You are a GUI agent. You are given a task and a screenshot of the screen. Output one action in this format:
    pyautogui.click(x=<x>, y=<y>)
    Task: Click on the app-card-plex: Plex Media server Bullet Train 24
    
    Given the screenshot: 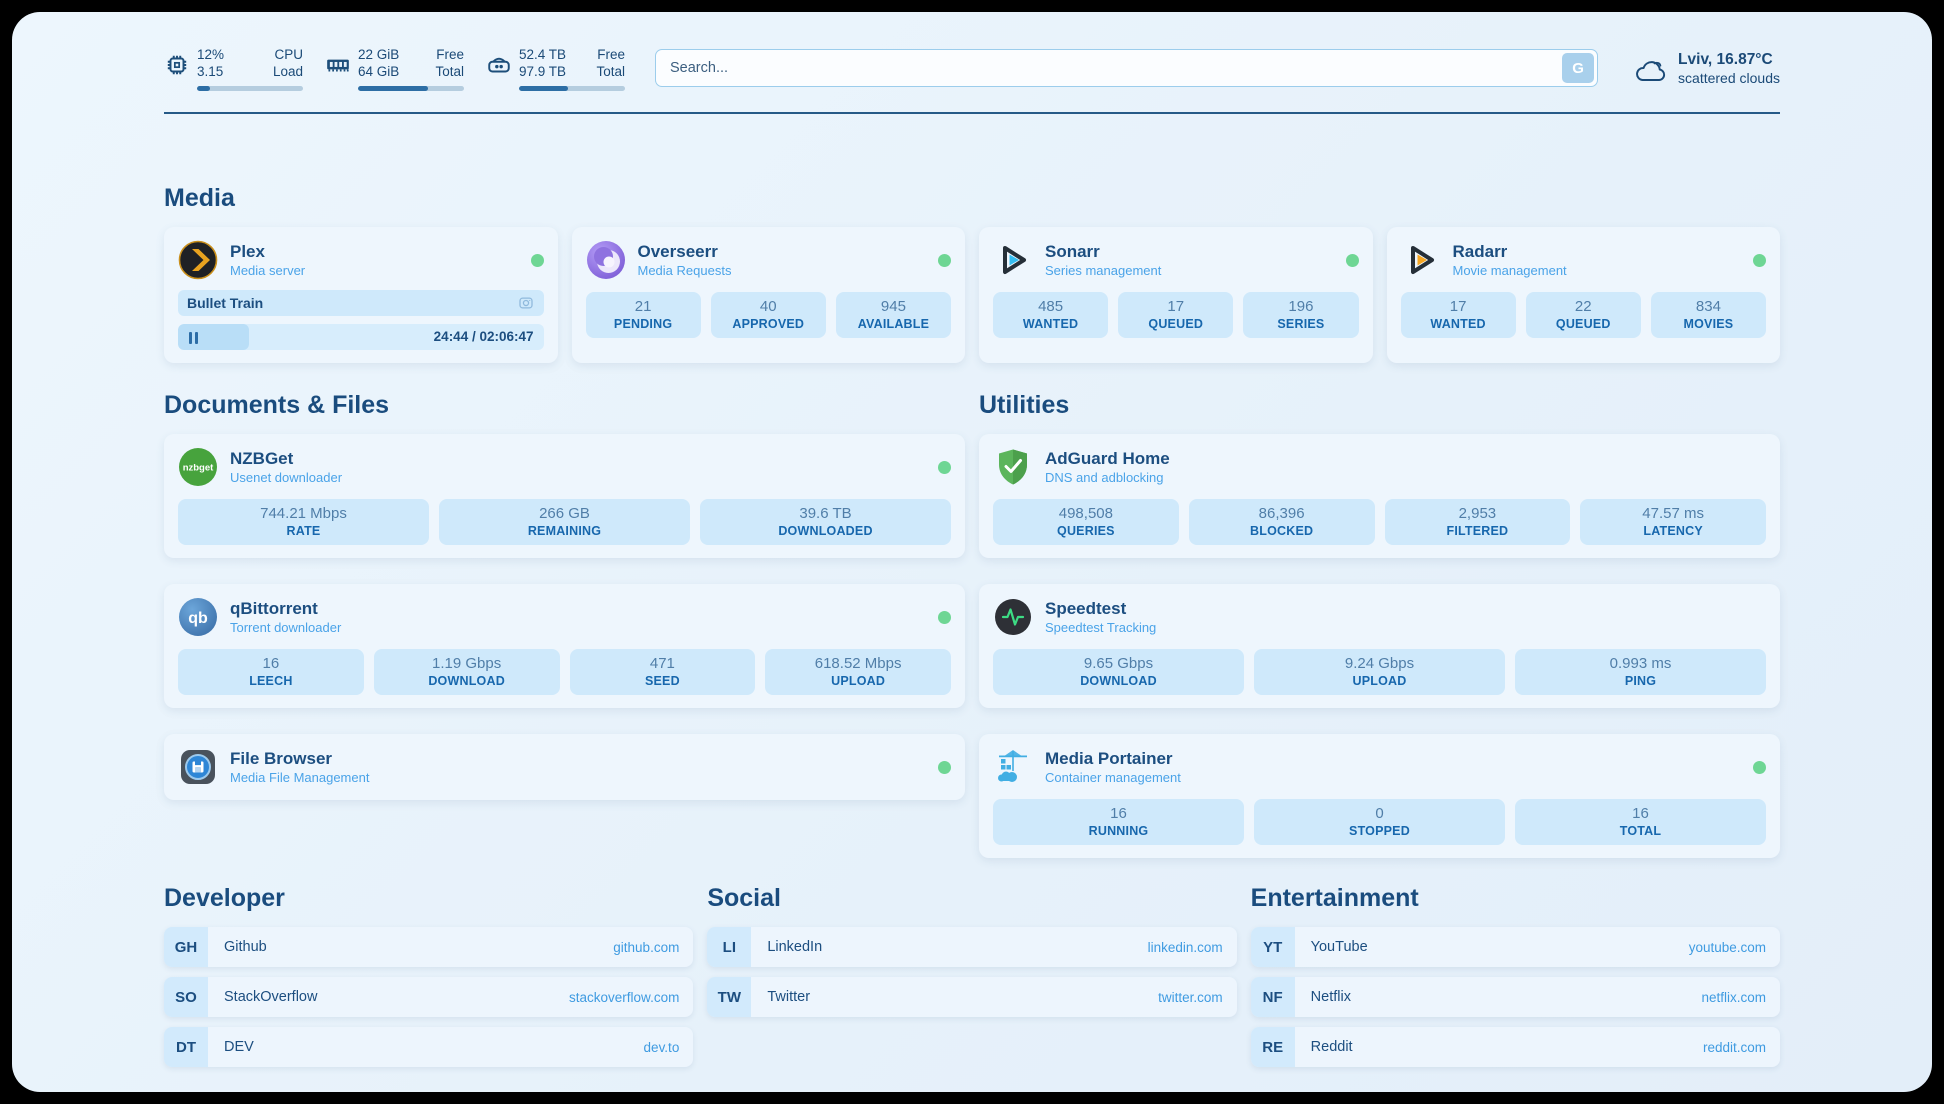 What is the action you would take?
    pyautogui.click(x=361, y=295)
    